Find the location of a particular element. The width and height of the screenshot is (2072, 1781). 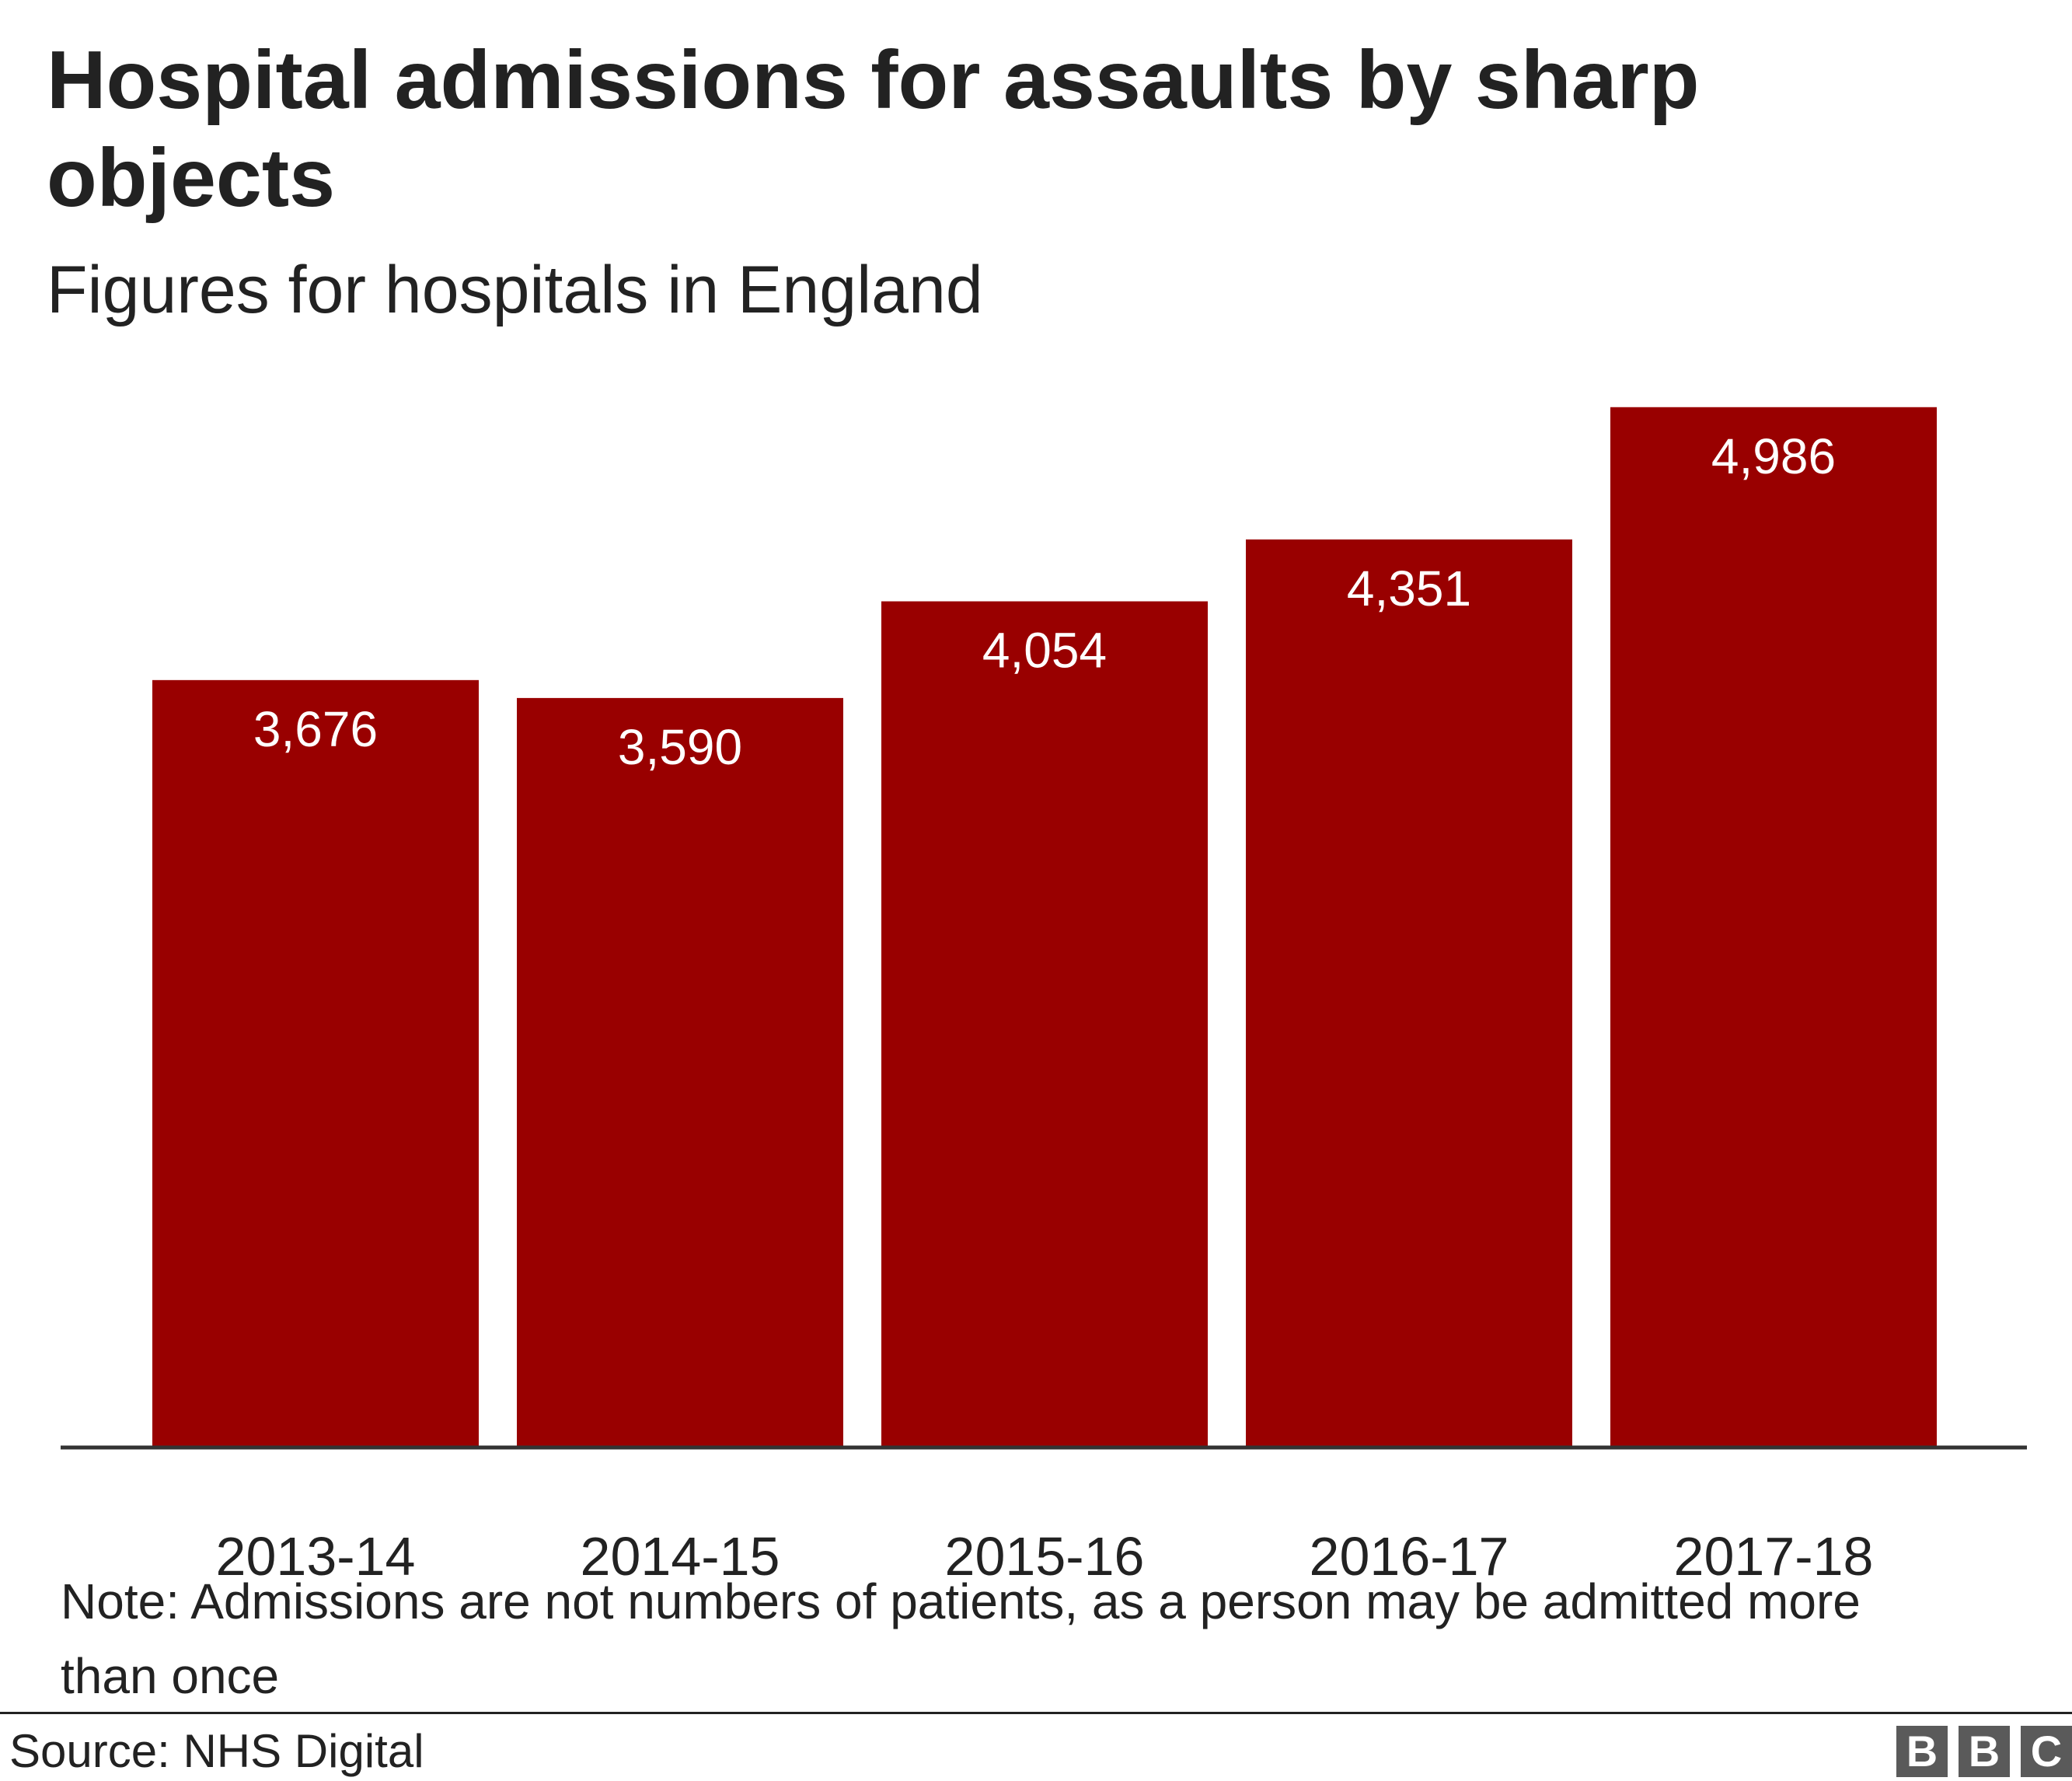

x-tick-label: 2016-17 is located at coordinates (1409, 1556).